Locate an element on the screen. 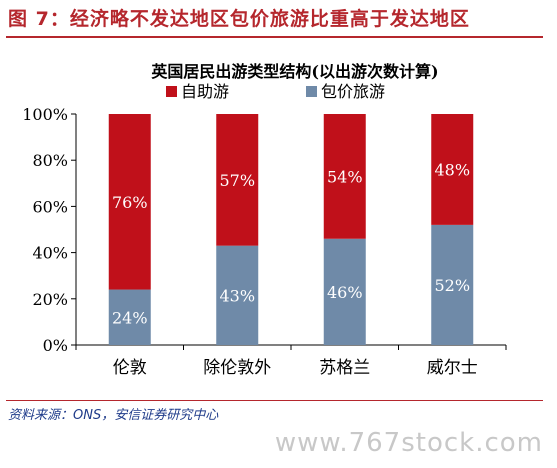 The width and height of the screenshot is (557, 468). data-label-package: 24% is located at coordinates (130, 317).